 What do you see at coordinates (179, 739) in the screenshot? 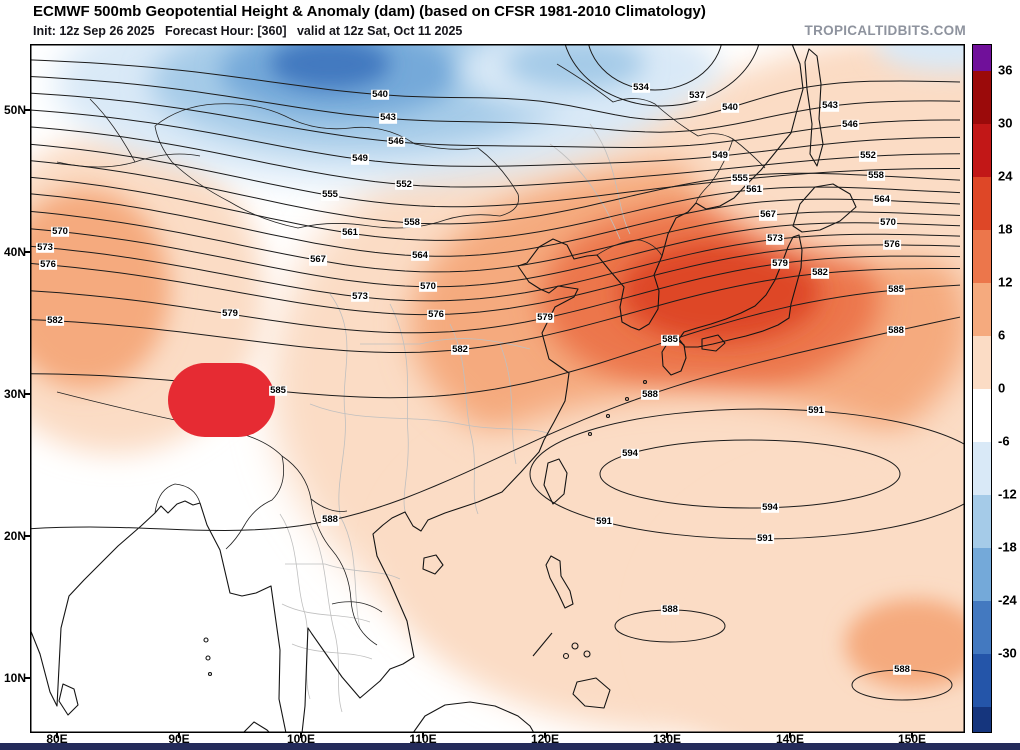
I see `lon-tick-label: 90E` at bounding box center [179, 739].